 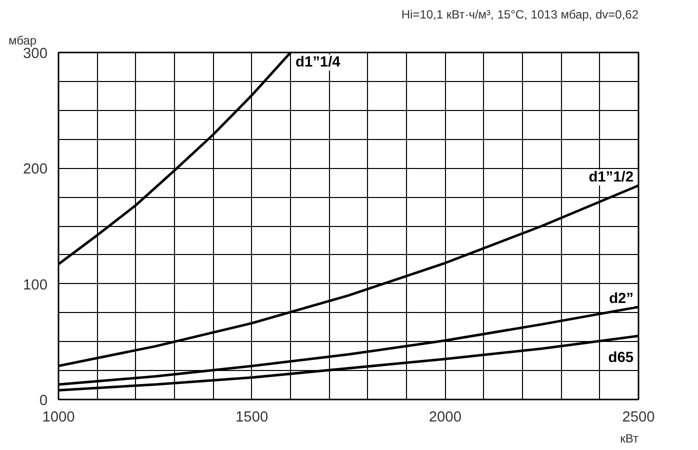 I want to click on y-tick-label: 100, so click(x=35, y=285).